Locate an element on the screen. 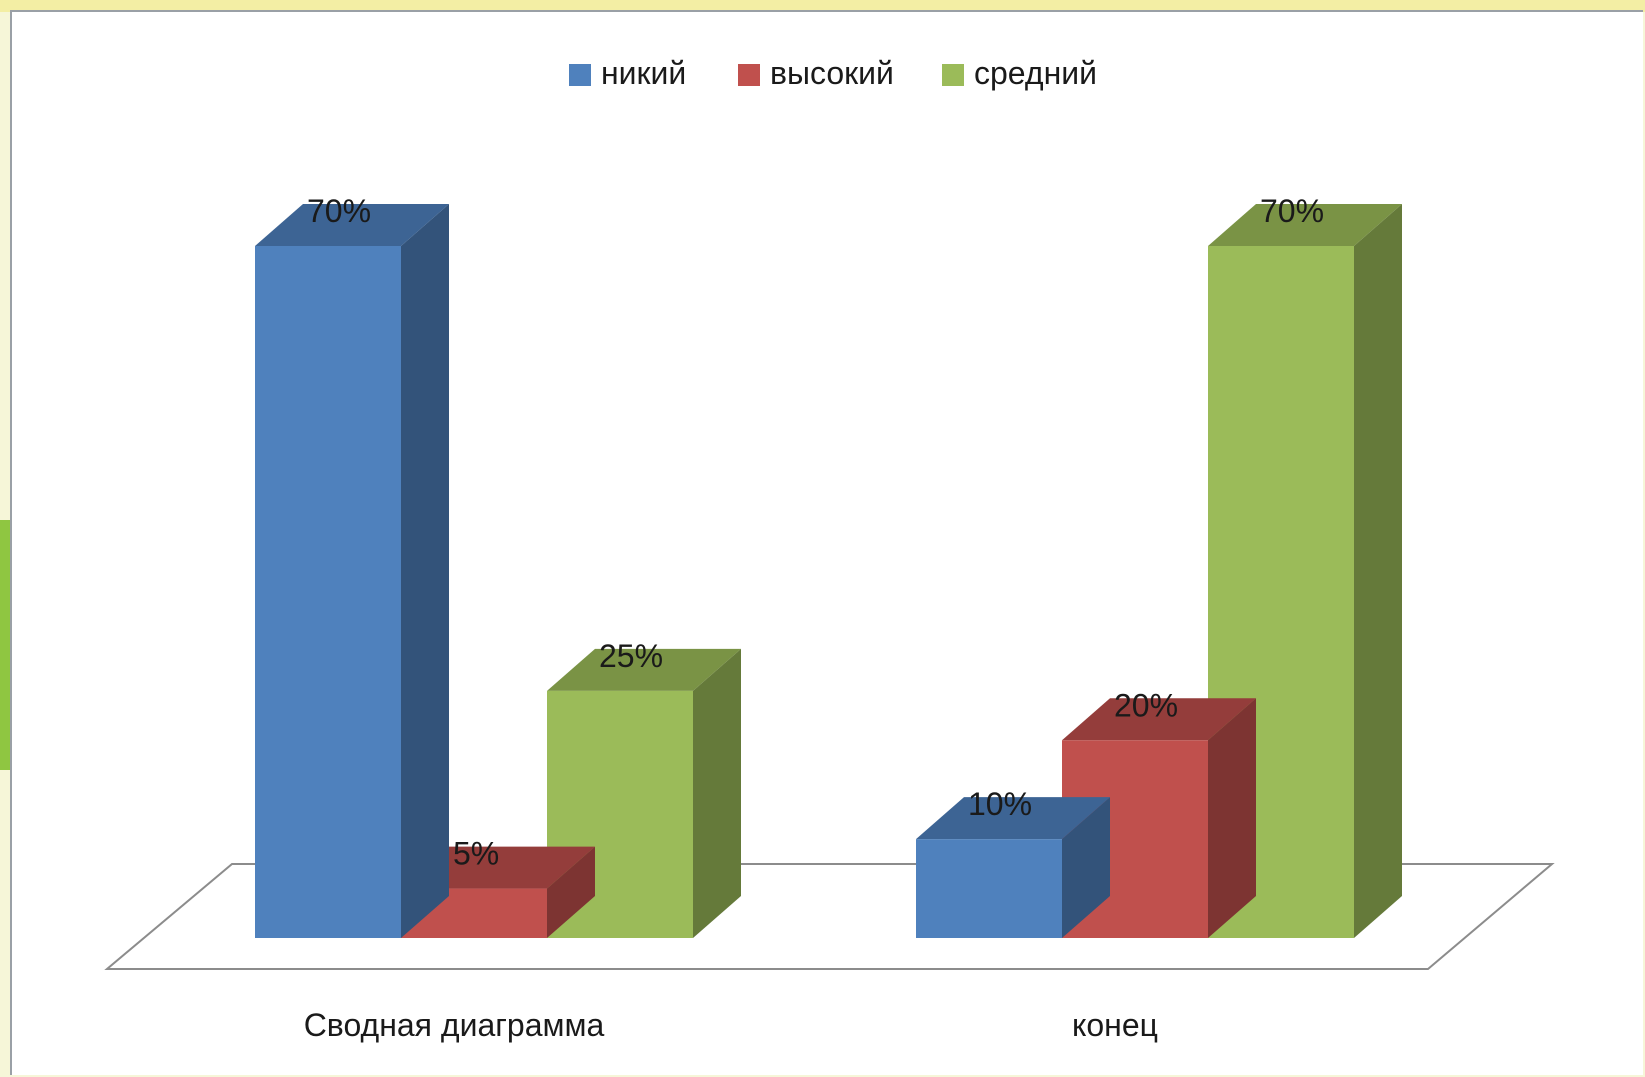 The height and width of the screenshot is (1077, 1645). slide-top-strip is located at coordinates (822, 6).